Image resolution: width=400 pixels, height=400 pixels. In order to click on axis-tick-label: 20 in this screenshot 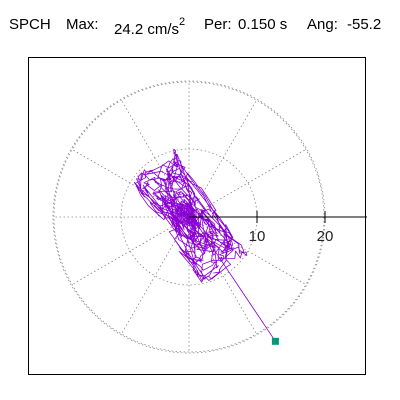, I will do `click(325, 236)`.